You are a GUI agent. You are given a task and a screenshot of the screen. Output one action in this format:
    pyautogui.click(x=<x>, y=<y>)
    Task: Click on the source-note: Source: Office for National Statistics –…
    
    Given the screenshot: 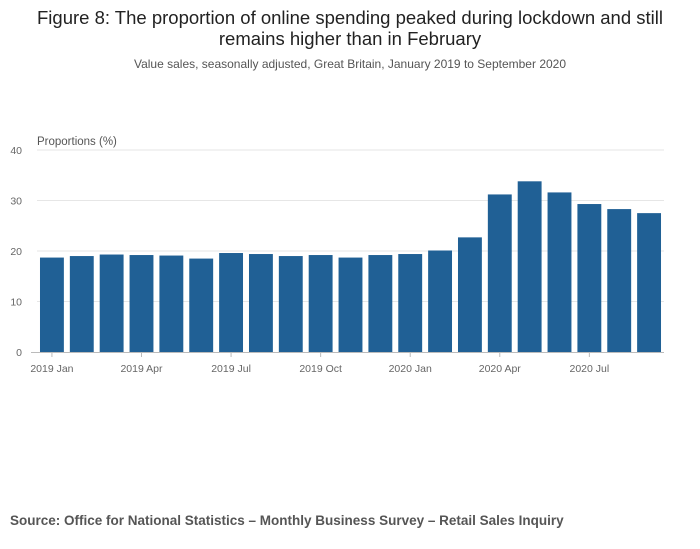 What is the action you would take?
    pyautogui.click(x=287, y=520)
    